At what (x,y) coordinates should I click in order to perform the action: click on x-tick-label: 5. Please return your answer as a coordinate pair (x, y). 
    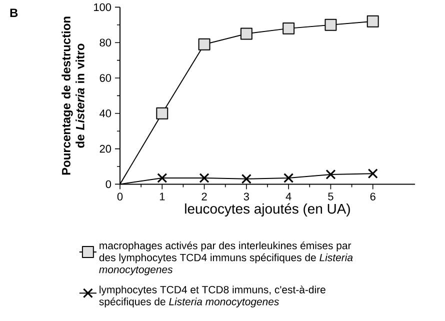
    Looking at the image, I should click on (331, 196).